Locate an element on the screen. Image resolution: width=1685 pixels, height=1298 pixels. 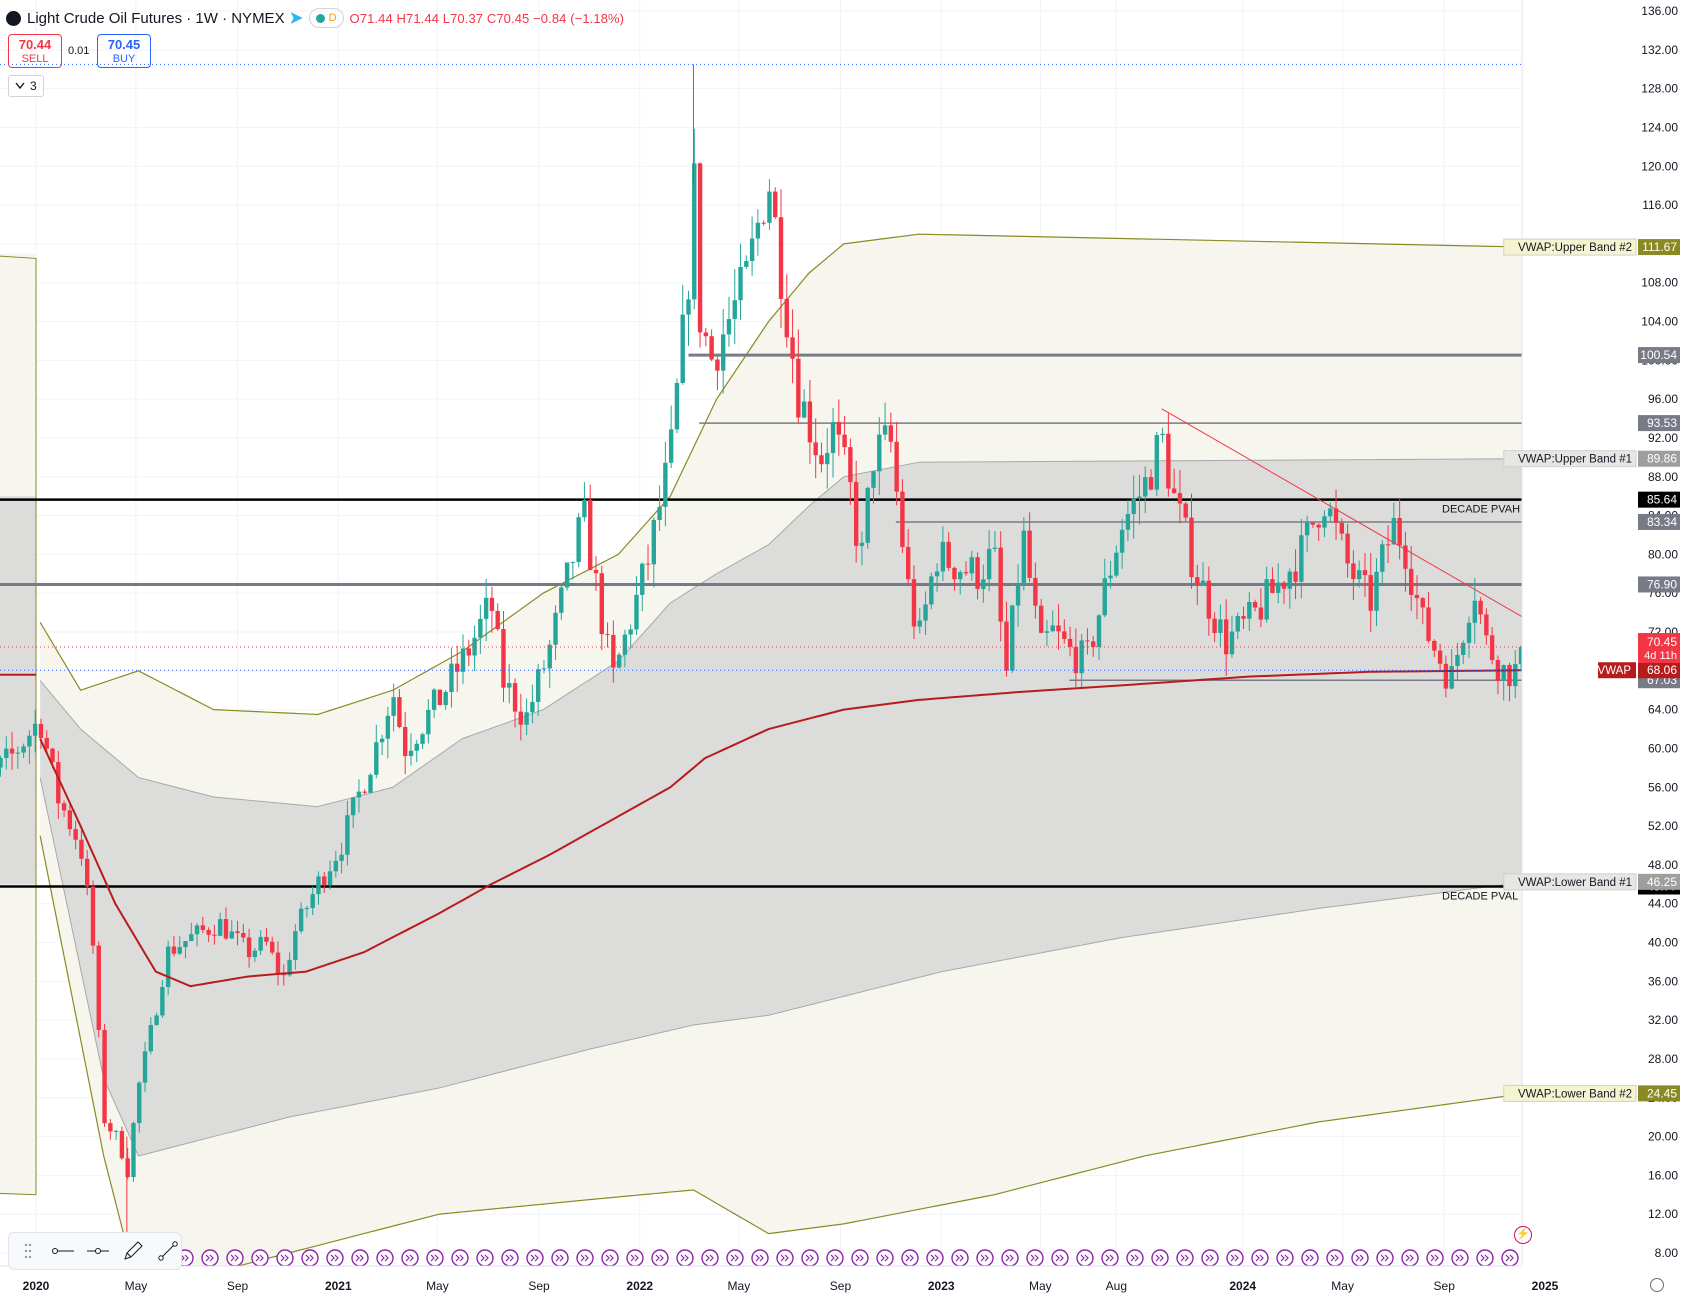
symbol-title: Light Crude Oil Futures · 1W · NYMEX is located at coordinates (156, 18).